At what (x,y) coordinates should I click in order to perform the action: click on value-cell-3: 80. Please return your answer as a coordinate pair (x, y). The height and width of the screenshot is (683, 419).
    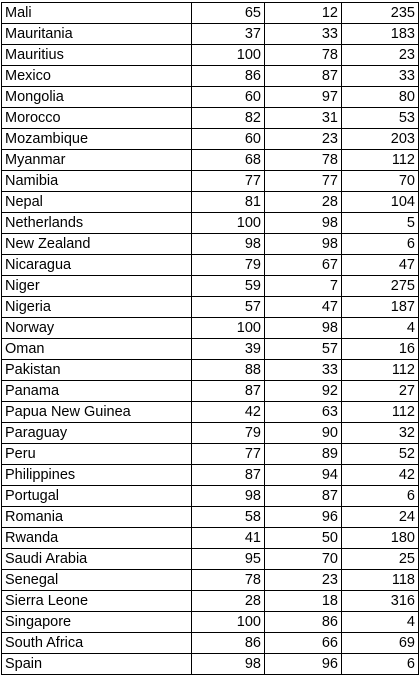
    Looking at the image, I should click on (380, 97).